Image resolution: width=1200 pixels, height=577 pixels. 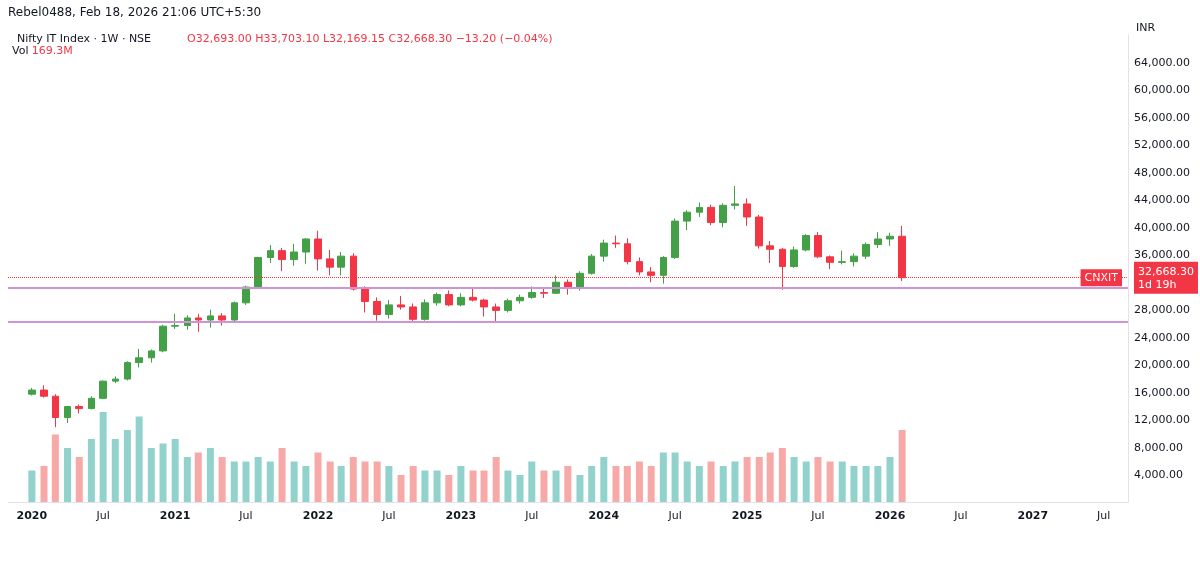 What do you see at coordinates (1162, 227) in the screenshot?
I see `y-tick-label: 40,000.00` at bounding box center [1162, 227].